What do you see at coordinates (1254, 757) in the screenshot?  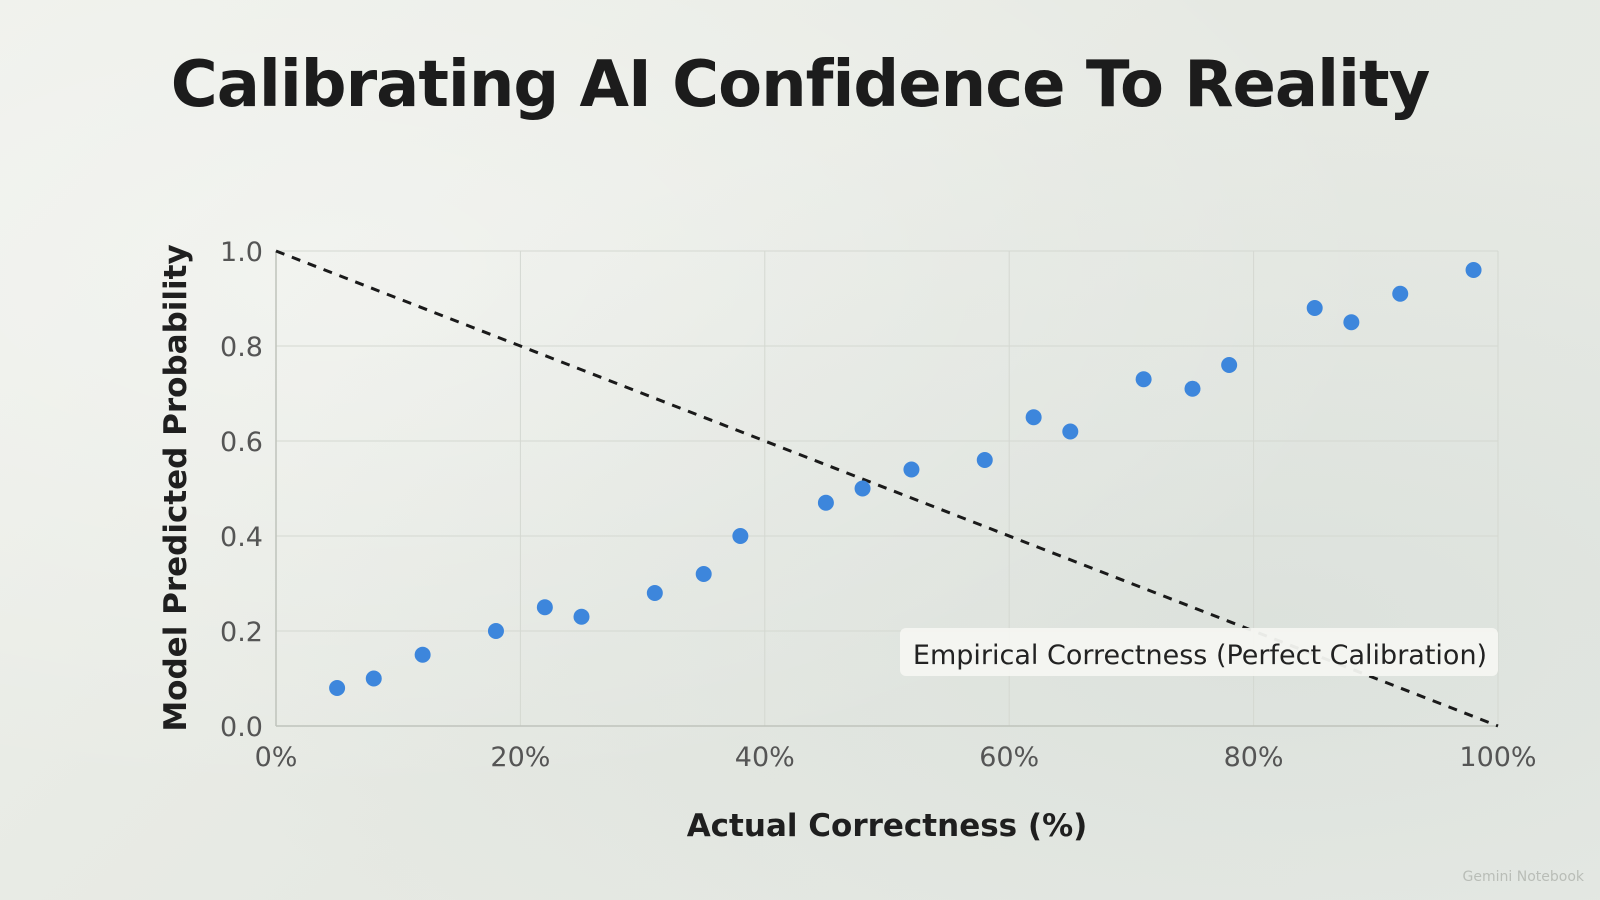 I see `x-tick-label: 80%` at bounding box center [1254, 757].